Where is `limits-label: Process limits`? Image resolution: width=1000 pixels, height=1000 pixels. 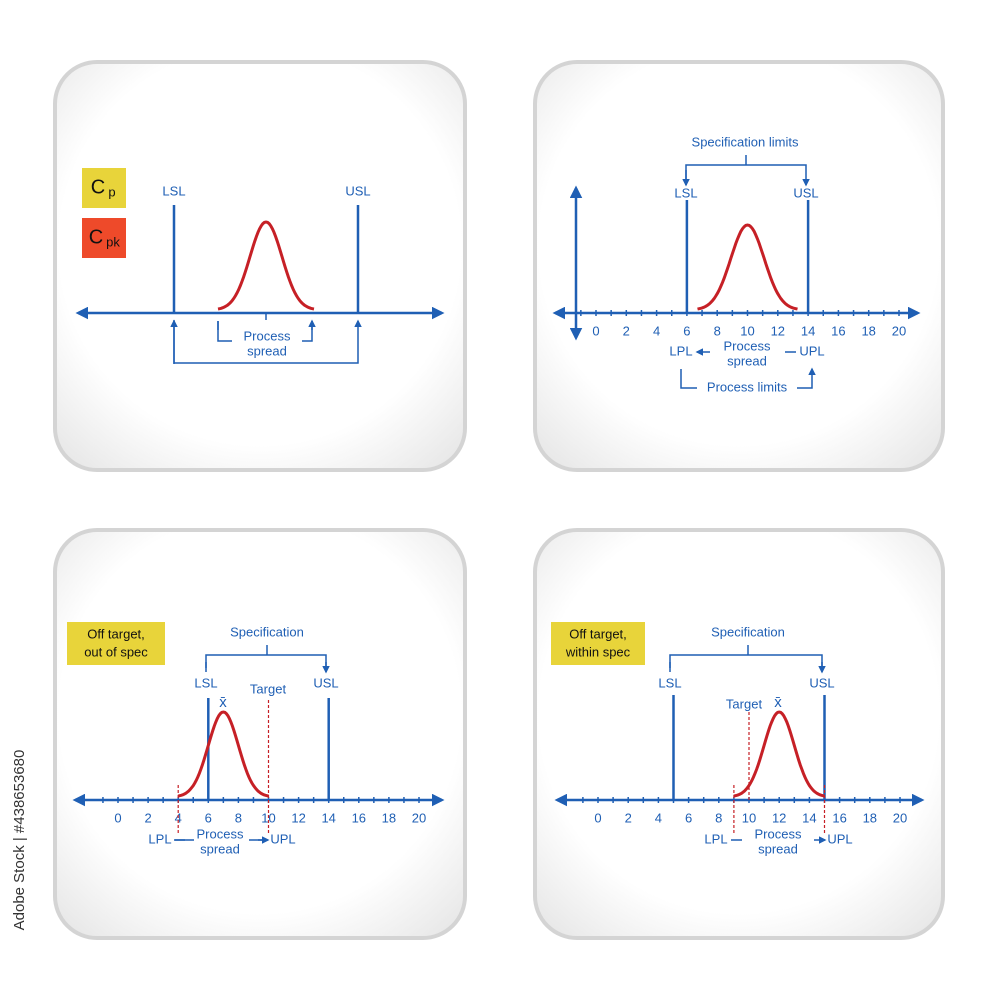 limits-label: Process limits is located at coordinates (747, 386).